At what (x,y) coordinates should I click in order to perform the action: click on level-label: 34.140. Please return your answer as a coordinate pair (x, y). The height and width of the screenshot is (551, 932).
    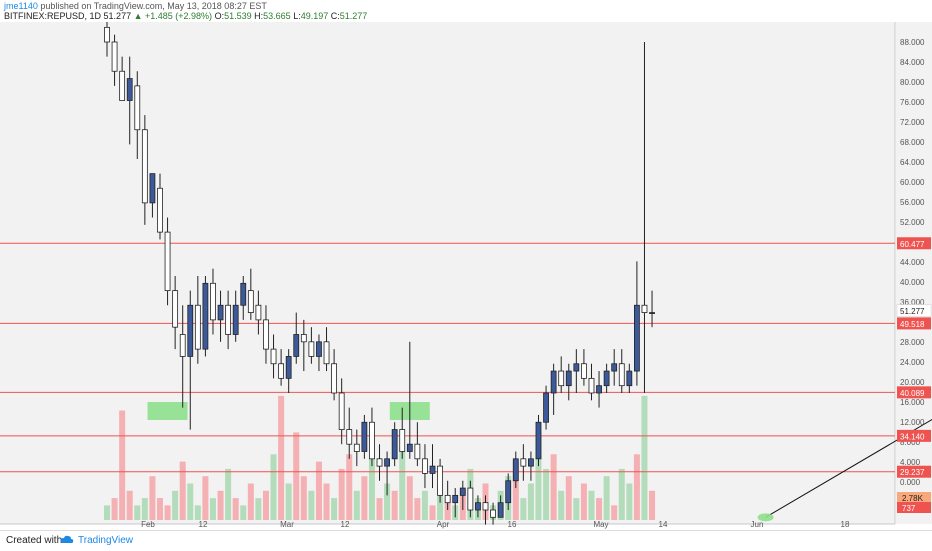
    Looking at the image, I should click on (912, 436).